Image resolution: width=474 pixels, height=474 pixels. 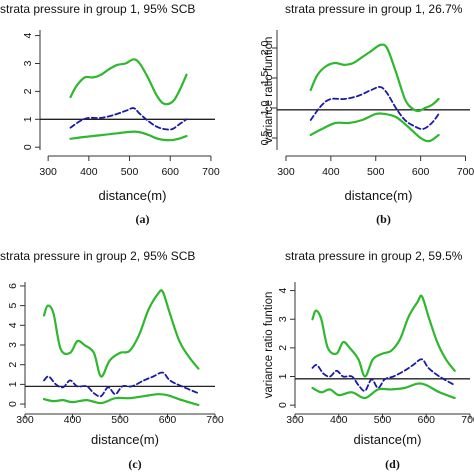 I want to click on panel-caption: (b), so click(x=383, y=219).